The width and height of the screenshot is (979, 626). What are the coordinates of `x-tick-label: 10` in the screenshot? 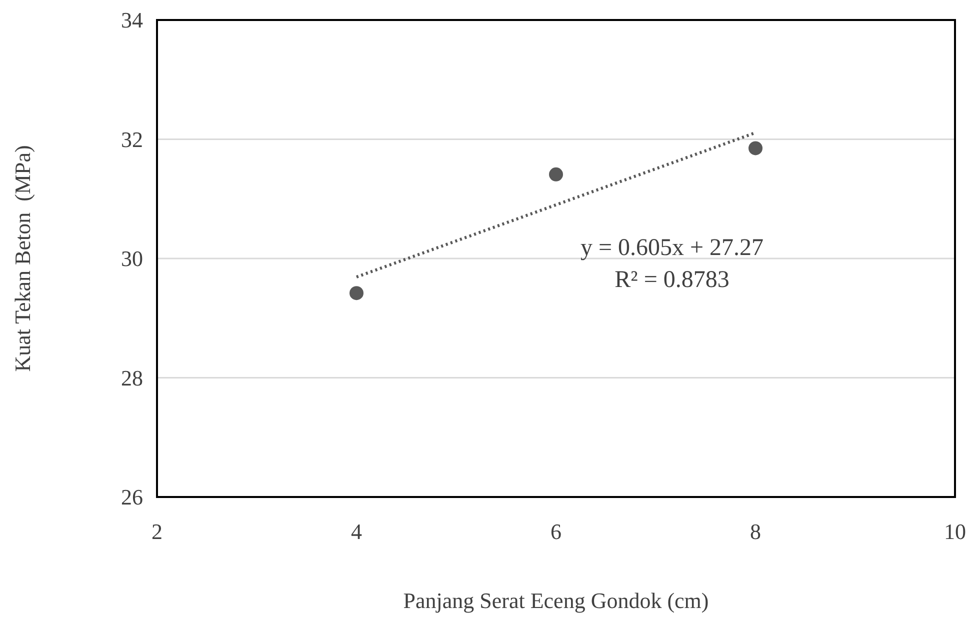 It's located at (955, 531).